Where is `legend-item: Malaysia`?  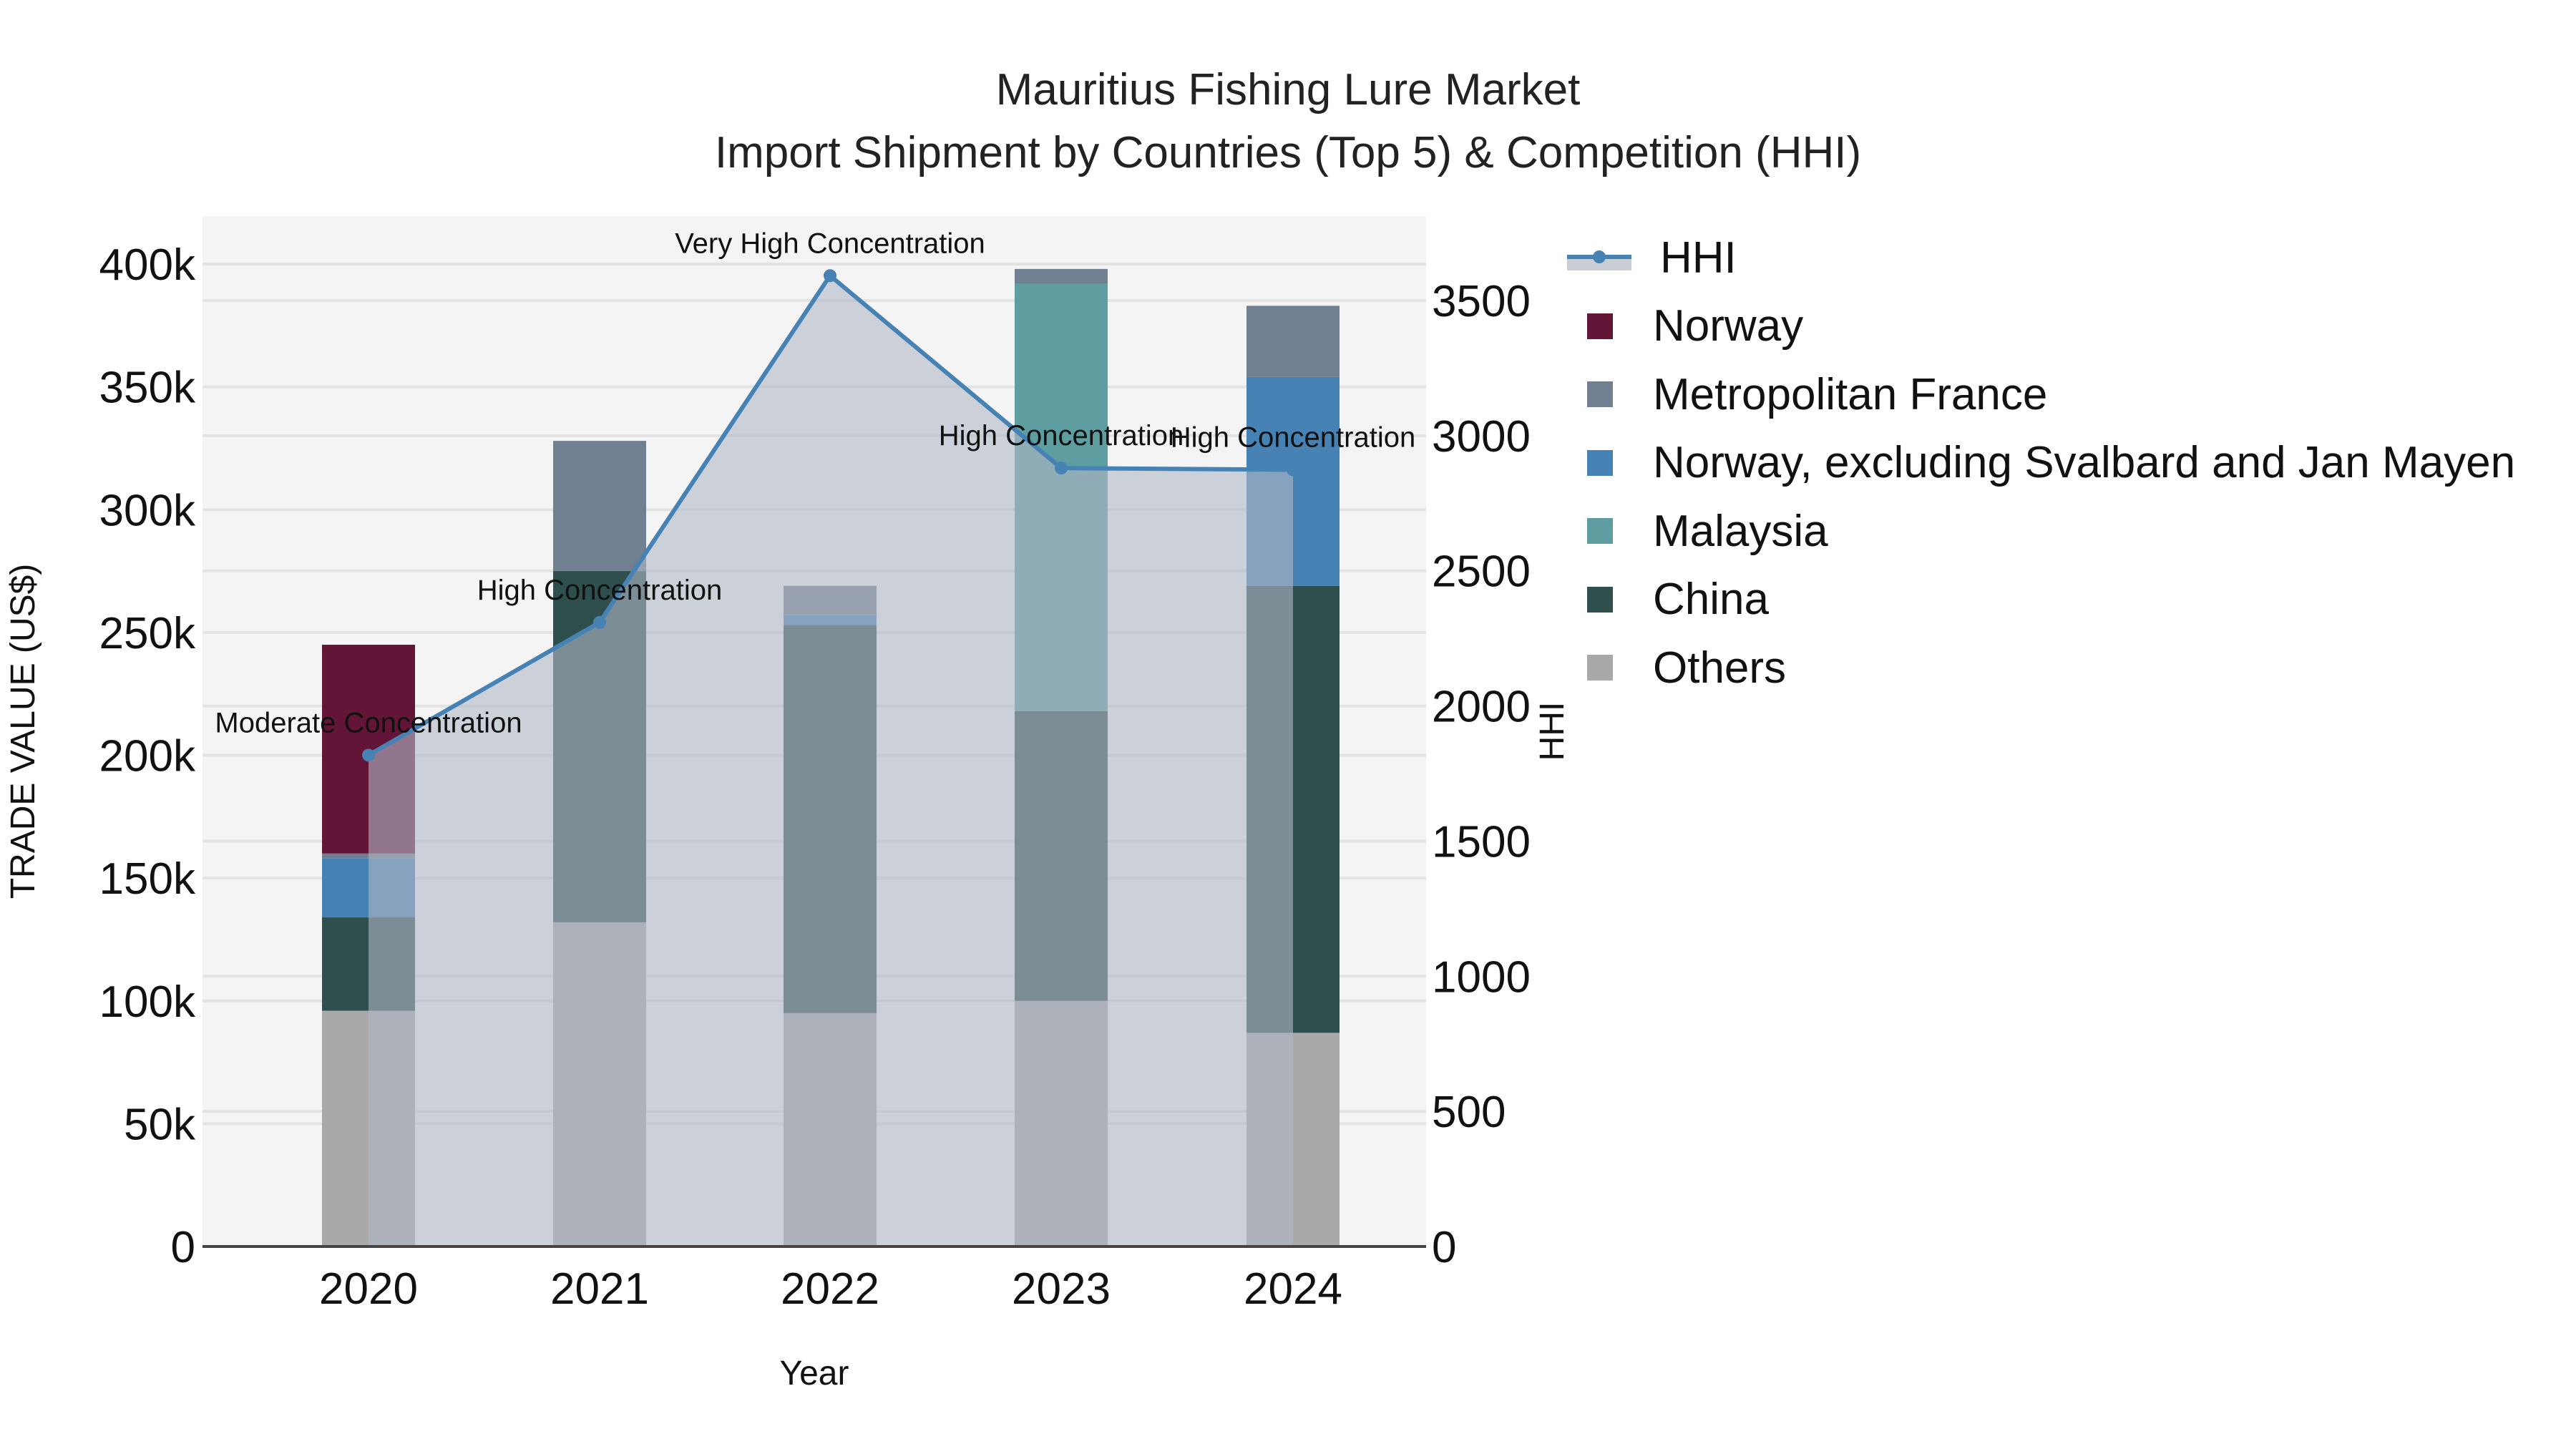
legend-item: Malaysia is located at coordinates (1694, 531).